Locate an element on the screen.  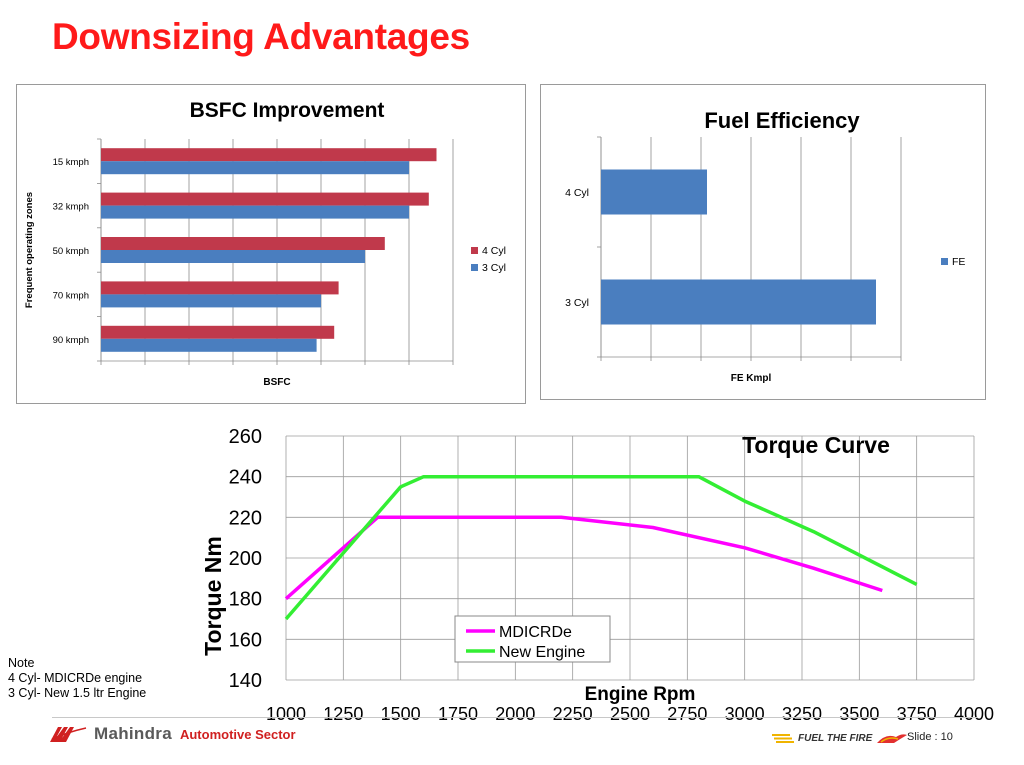
x-tick-label: 3000 is located at coordinates (745, 714).